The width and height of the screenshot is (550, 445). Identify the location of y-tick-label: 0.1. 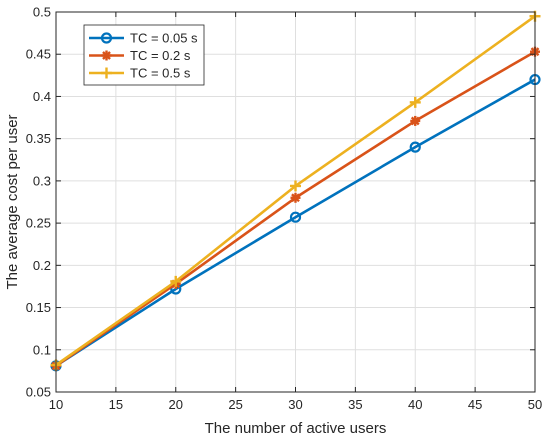
(42, 349).